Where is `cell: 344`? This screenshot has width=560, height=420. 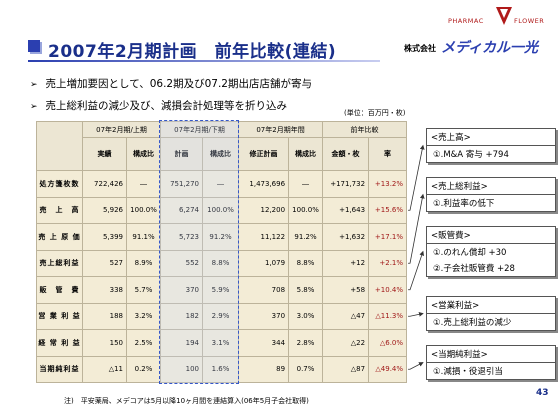 cell: 344 is located at coordinates (264, 343).